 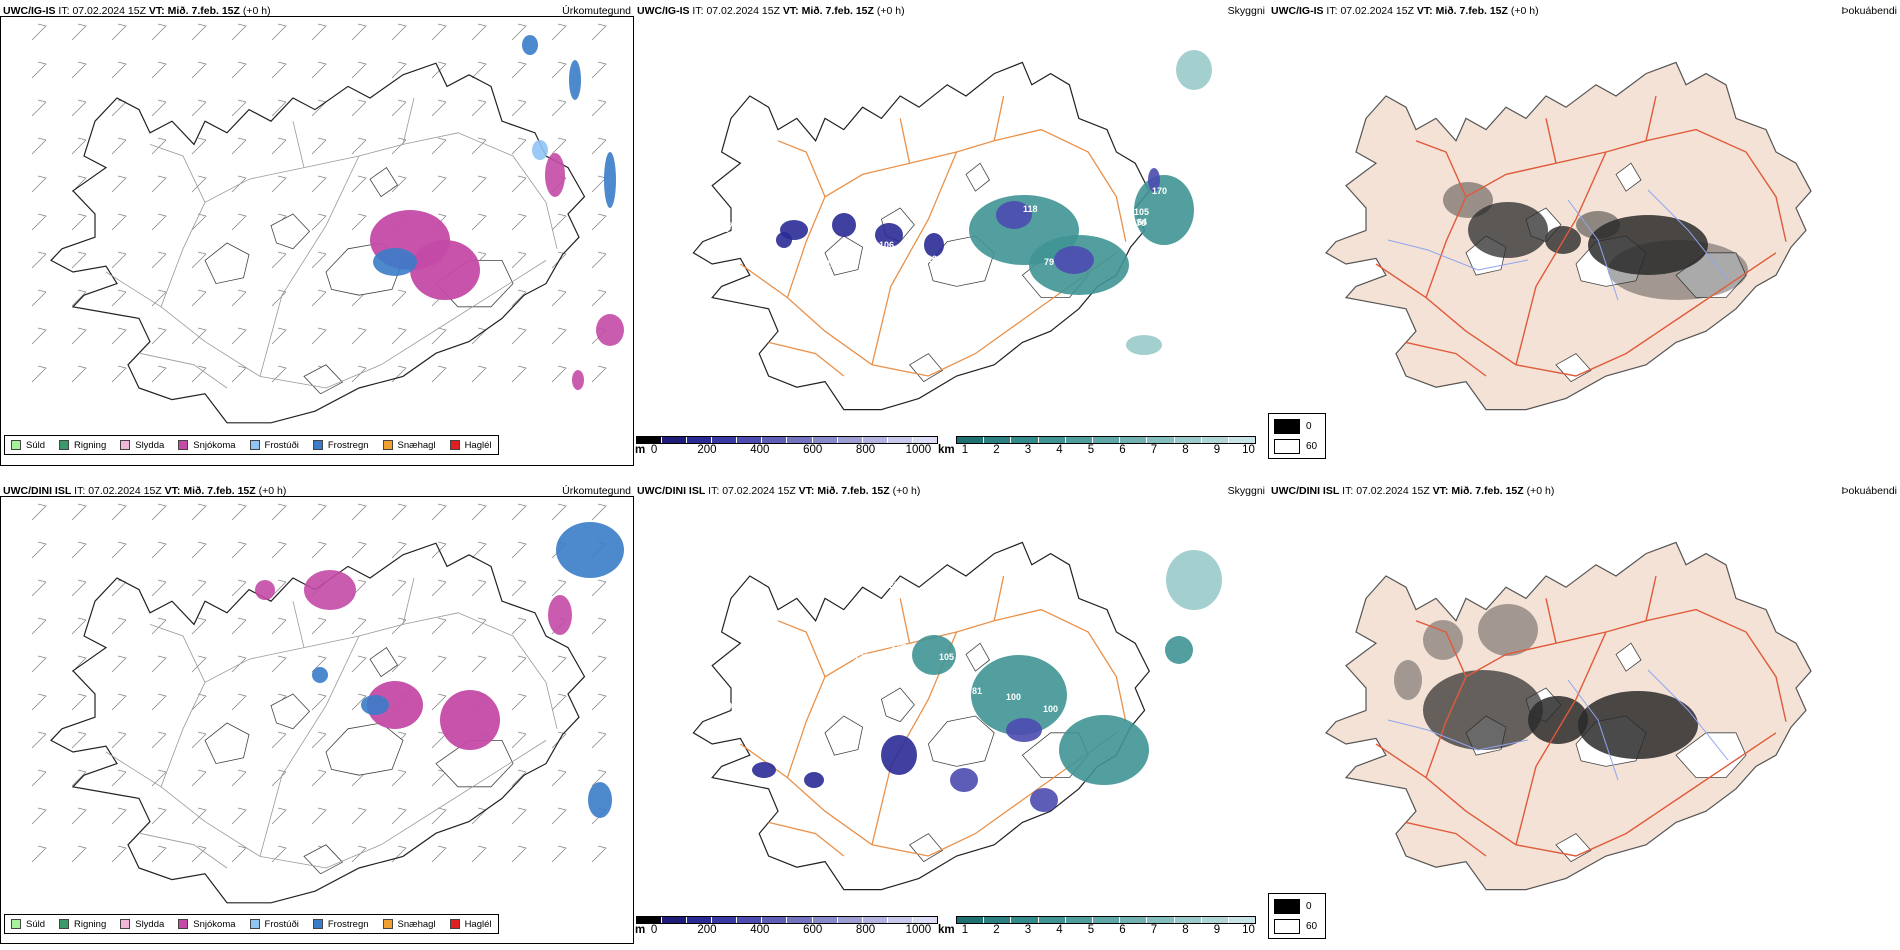 I want to click on colorbar-cells, so click(x=1106, y=920).